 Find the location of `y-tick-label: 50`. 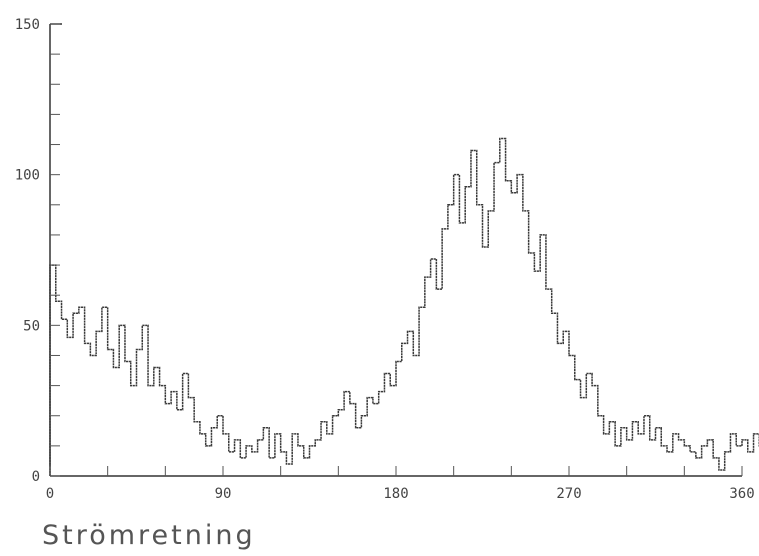

y-tick-label: 50 is located at coordinates (31, 326).